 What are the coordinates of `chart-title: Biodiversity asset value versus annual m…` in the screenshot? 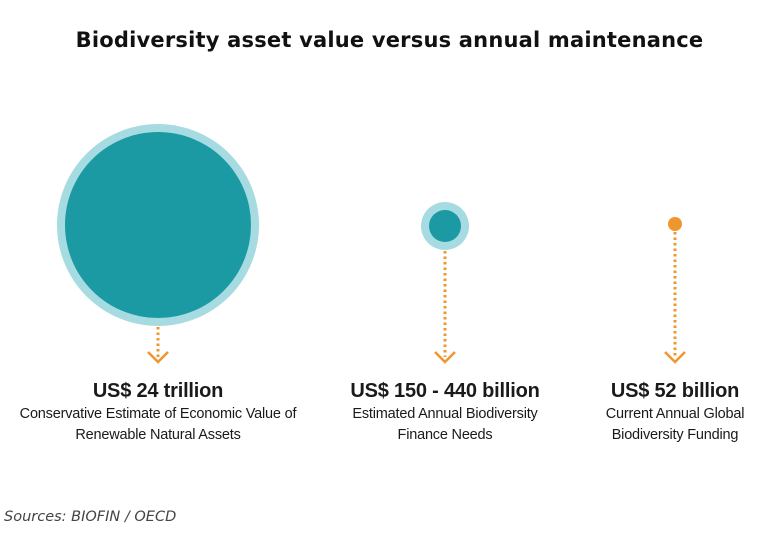 It's located at (389, 40).